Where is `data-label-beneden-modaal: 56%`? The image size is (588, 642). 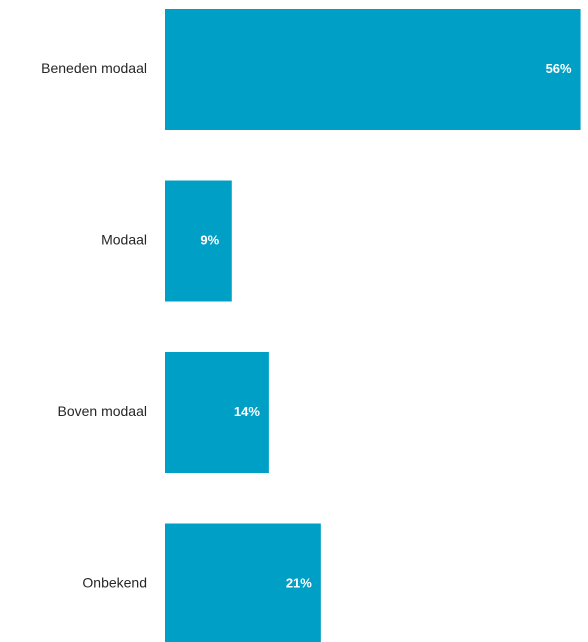 data-label-beneden-modaal: 56% is located at coordinates (559, 68).